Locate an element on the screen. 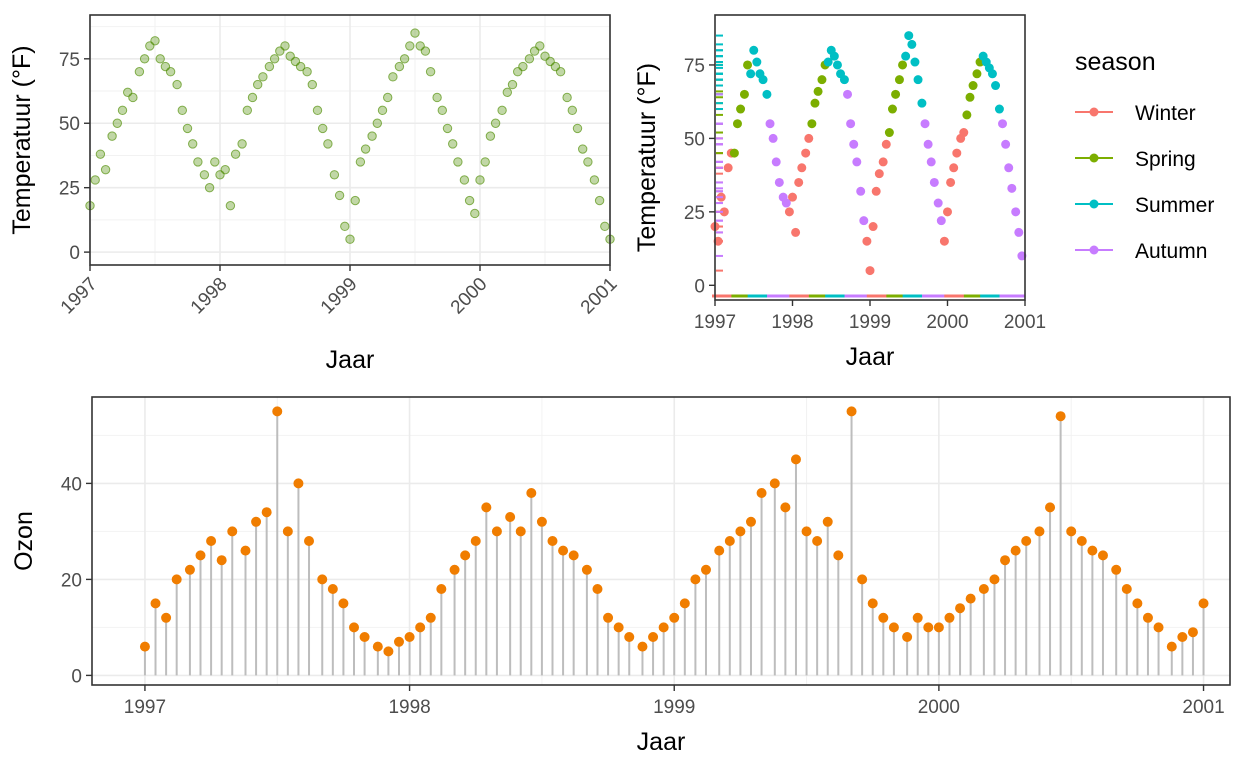  legend: season Winter Spring Summer Autumn is located at coordinates (1144, 155).